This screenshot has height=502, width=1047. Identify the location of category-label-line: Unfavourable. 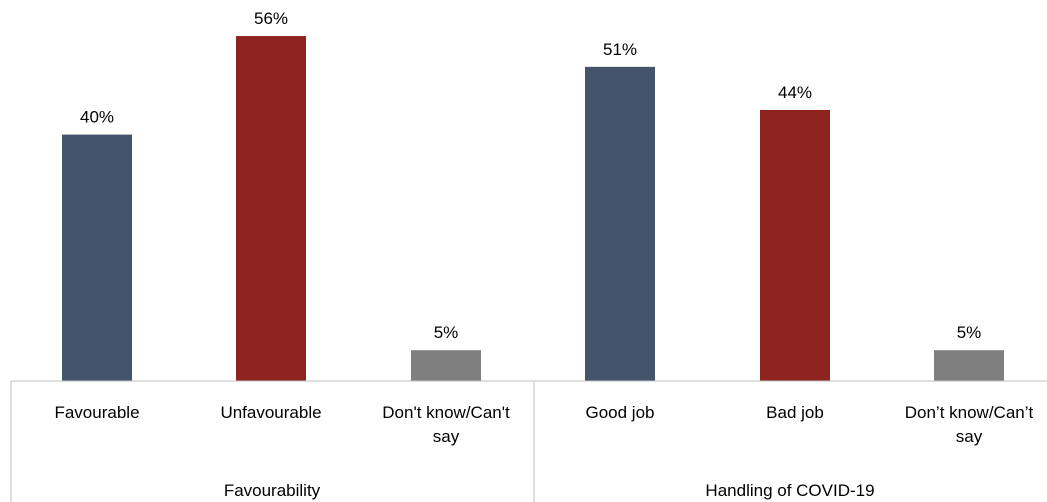
(270, 412).